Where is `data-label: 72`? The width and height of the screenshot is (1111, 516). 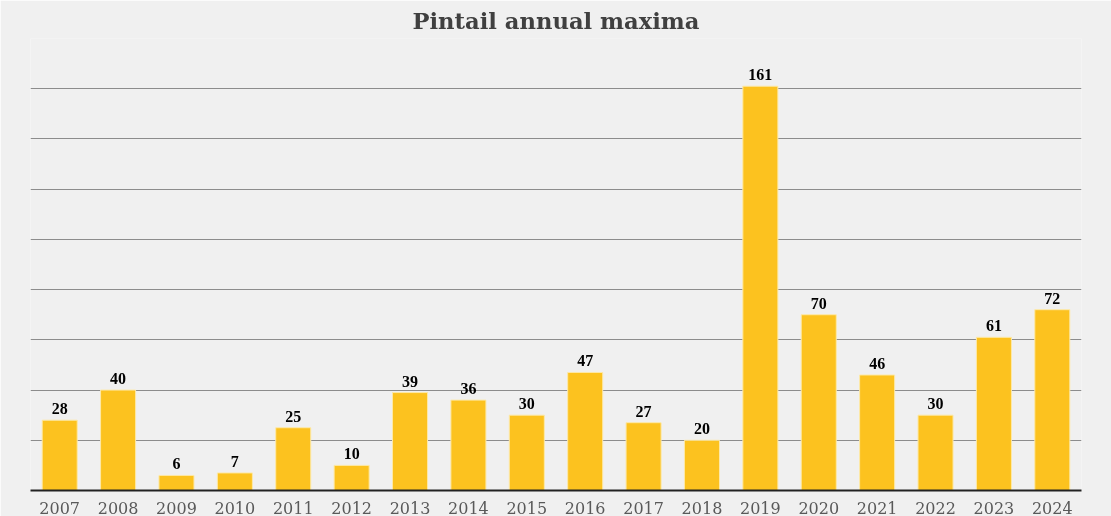 data-label: 72 is located at coordinates (1052, 298).